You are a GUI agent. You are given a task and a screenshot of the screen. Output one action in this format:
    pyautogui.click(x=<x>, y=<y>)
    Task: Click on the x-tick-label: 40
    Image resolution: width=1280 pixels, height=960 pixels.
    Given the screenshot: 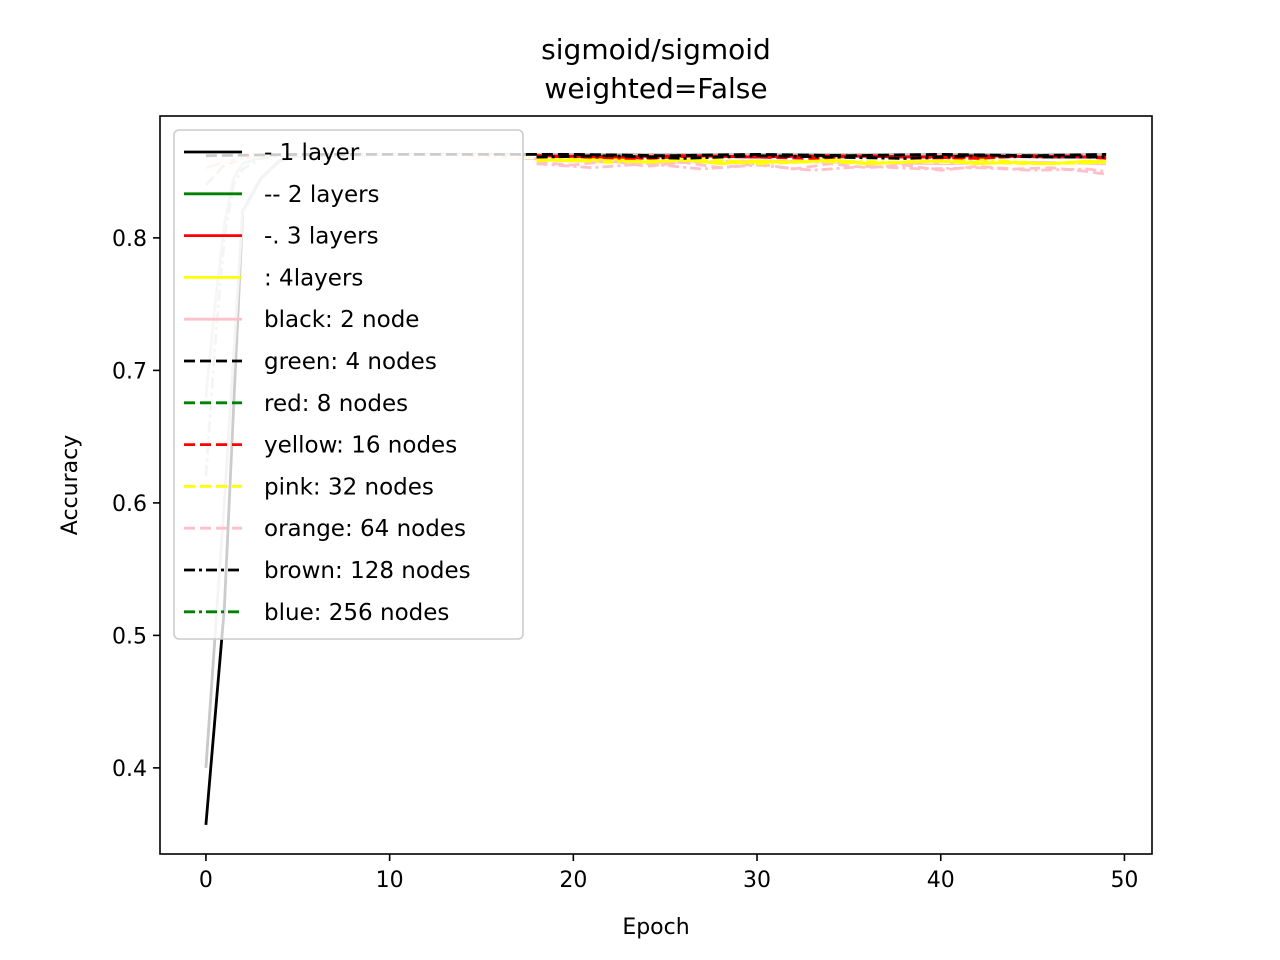 What is the action you would take?
    pyautogui.click(x=941, y=880)
    